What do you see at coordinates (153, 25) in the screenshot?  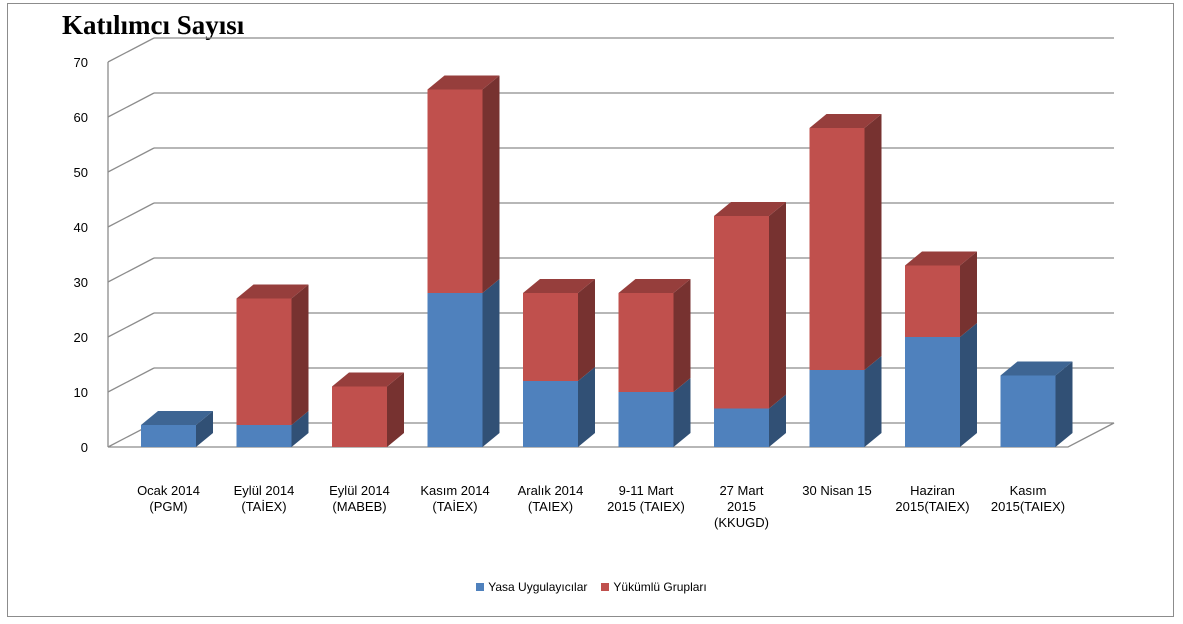 I see `chart-title: Katılımcı Sayısı` at bounding box center [153, 25].